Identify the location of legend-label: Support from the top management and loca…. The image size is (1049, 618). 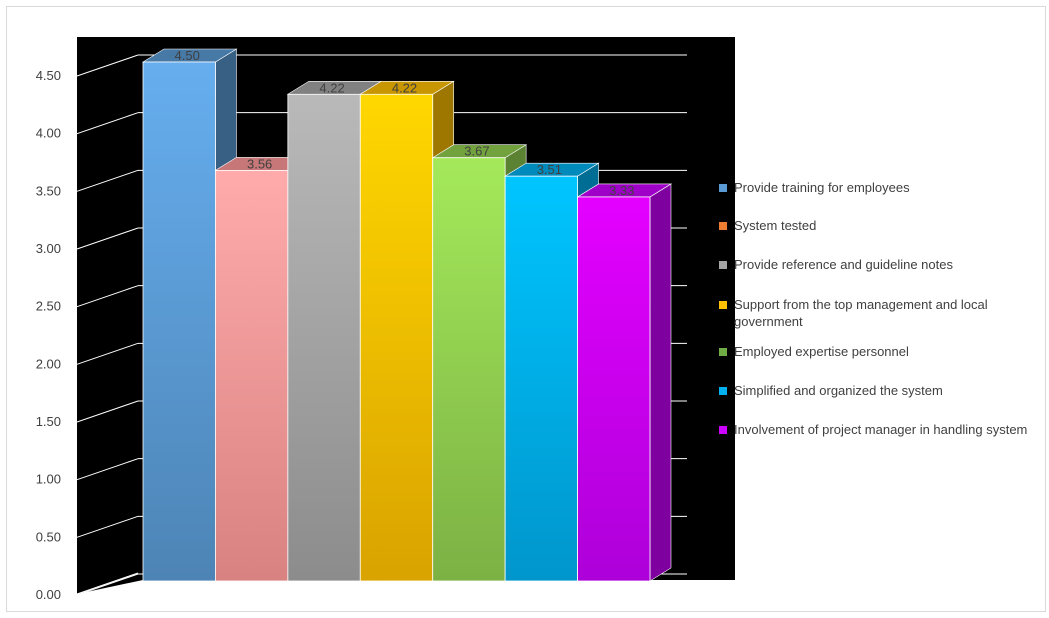
(861, 313).